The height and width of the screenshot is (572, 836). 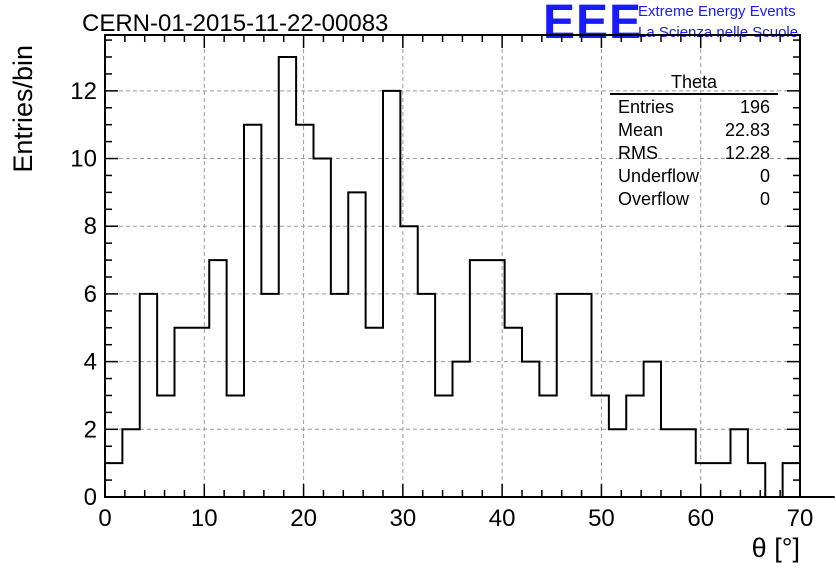 I want to click on eee-logo: EEE, so click(x=593, y=24).